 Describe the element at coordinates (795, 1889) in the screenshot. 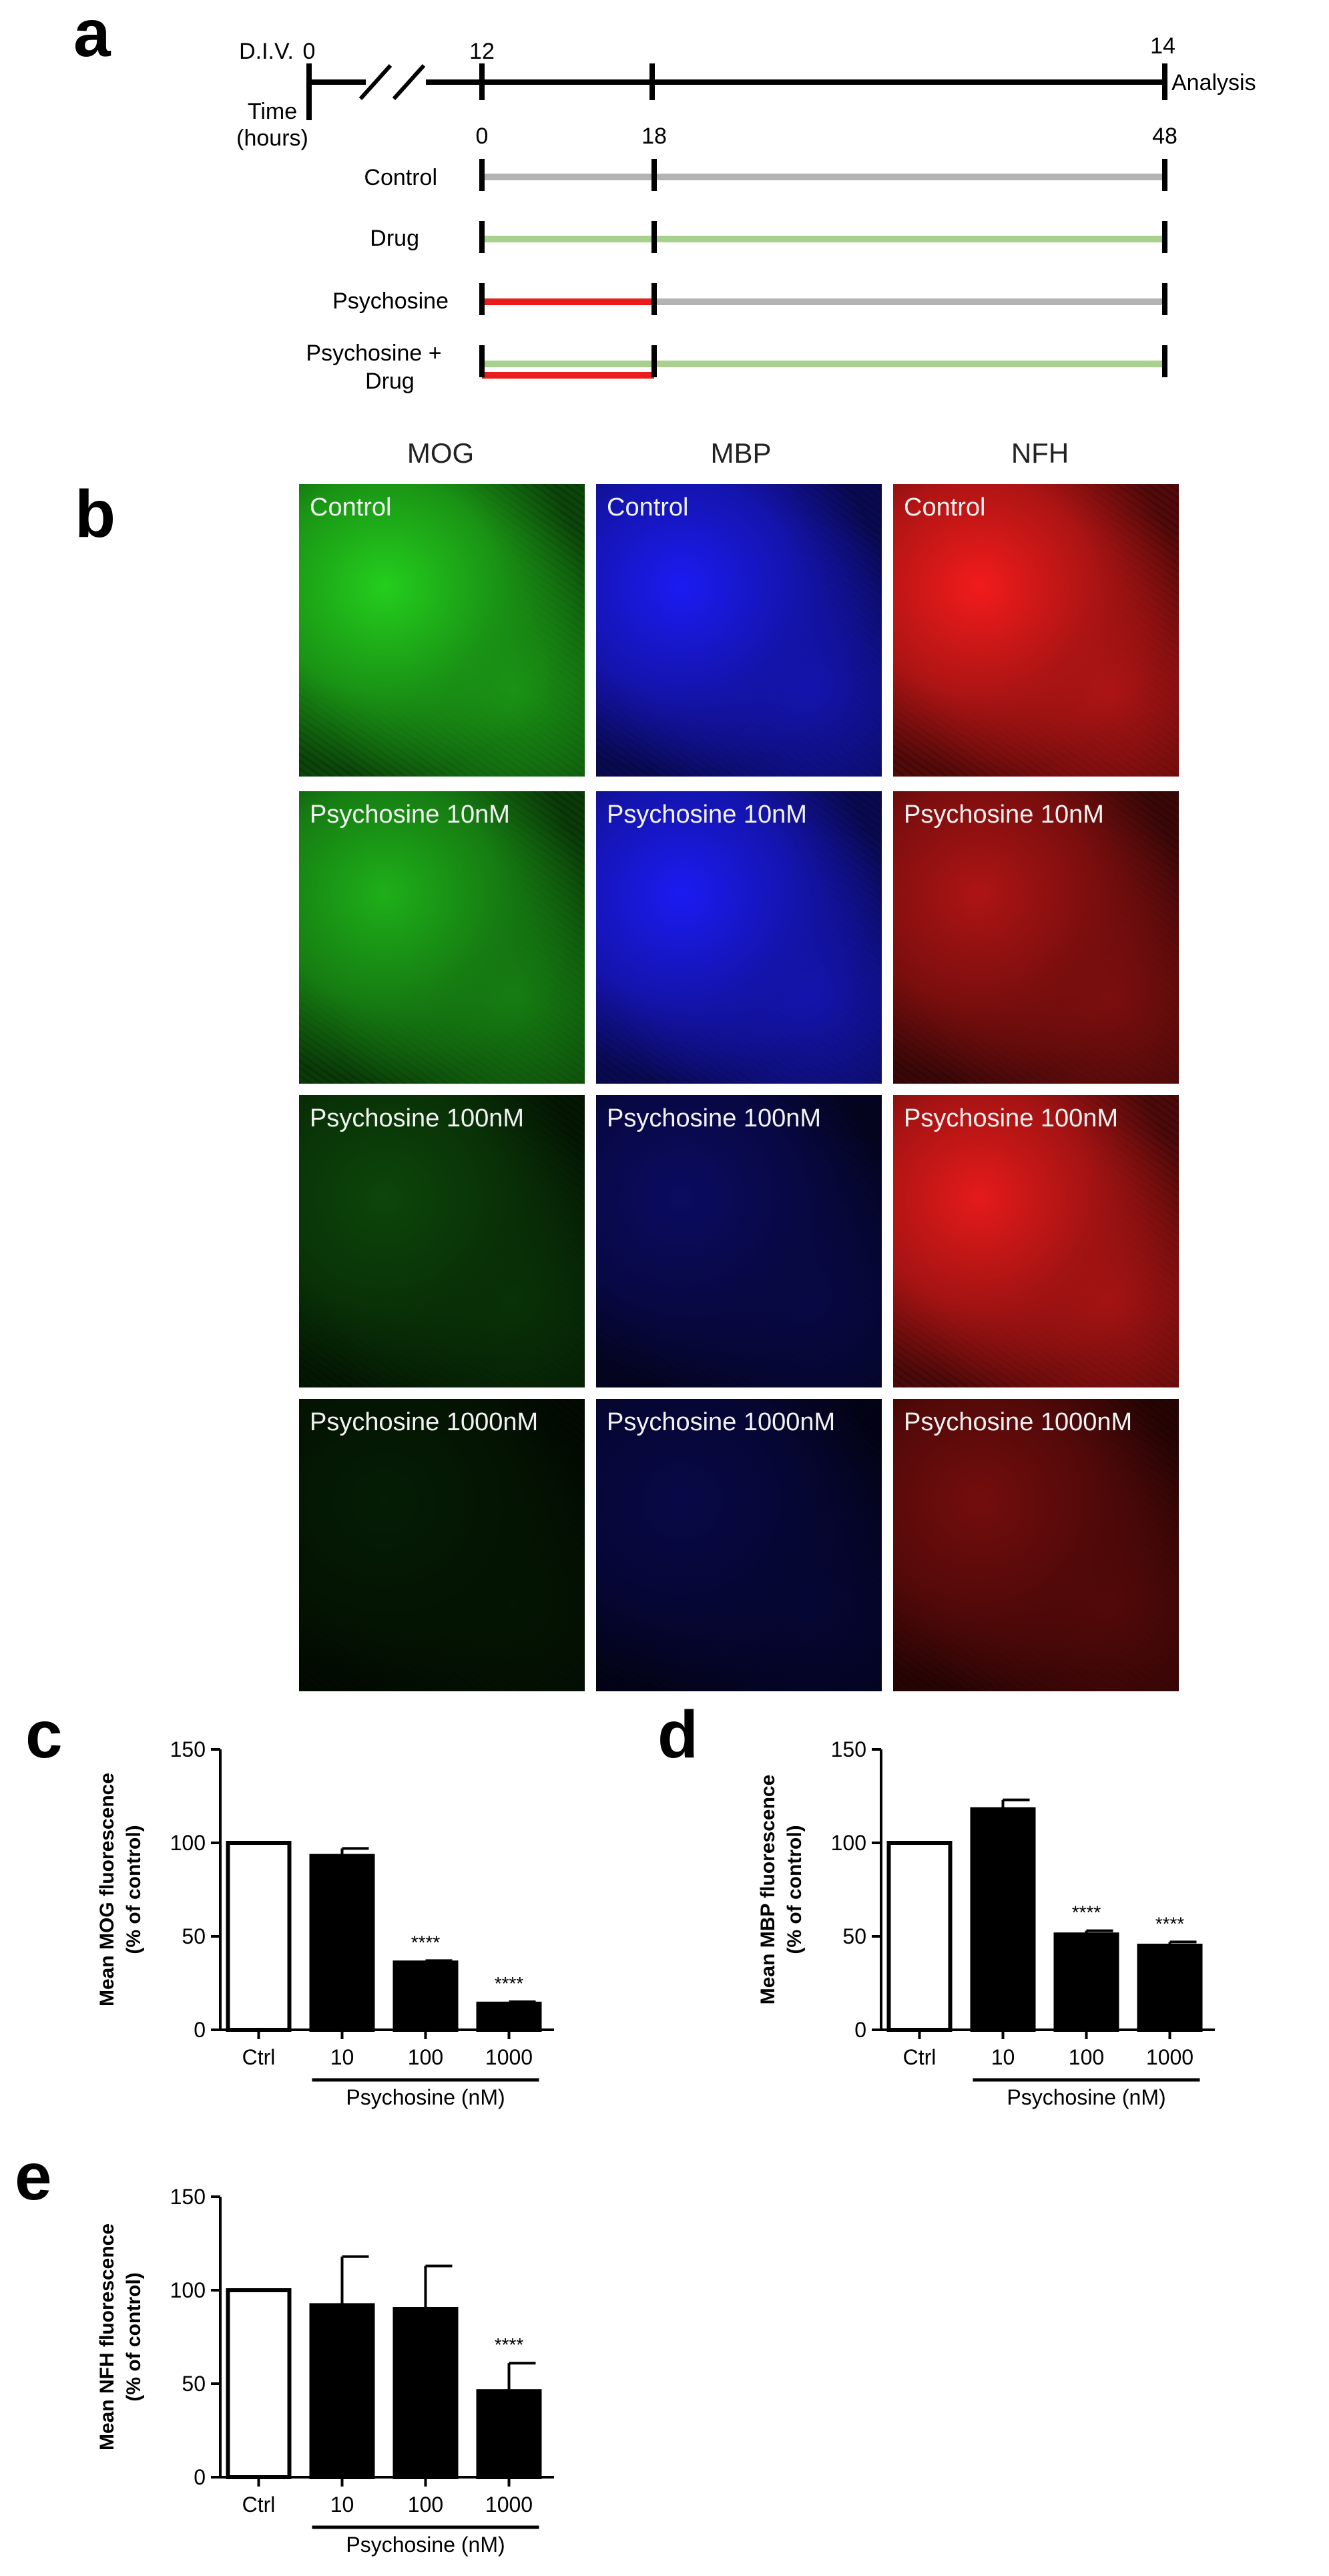

I see `chart-mbp-y-label-unit: (% of control)` at that location.